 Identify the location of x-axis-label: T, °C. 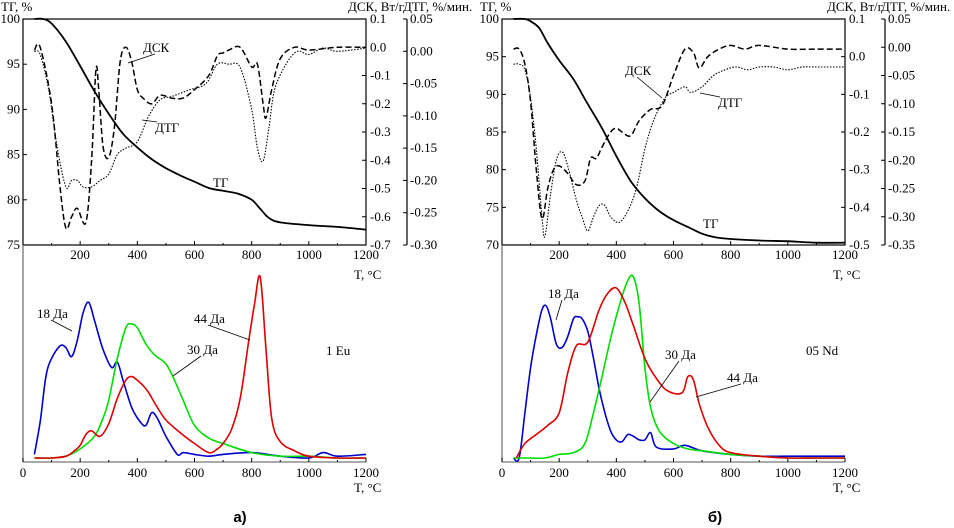
(846, 274).